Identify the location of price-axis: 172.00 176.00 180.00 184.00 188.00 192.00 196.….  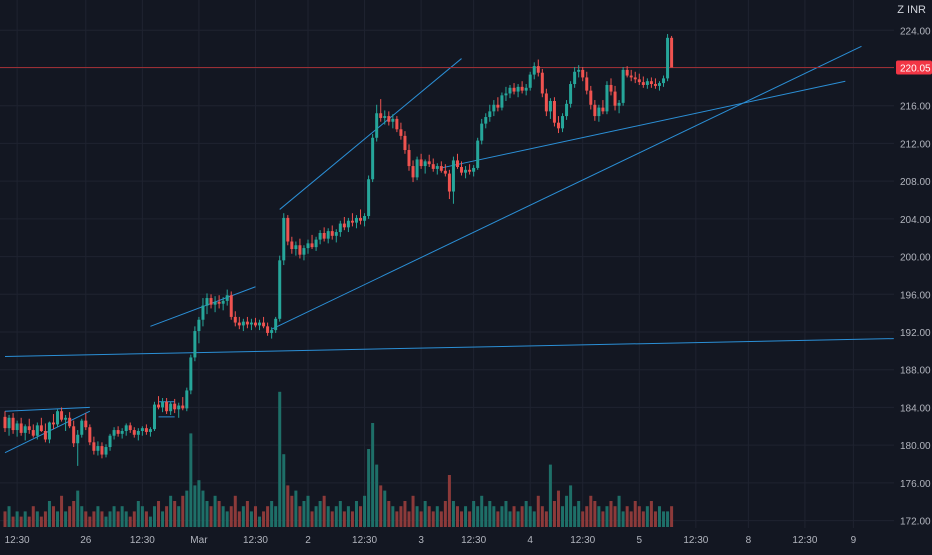
(913, 275).